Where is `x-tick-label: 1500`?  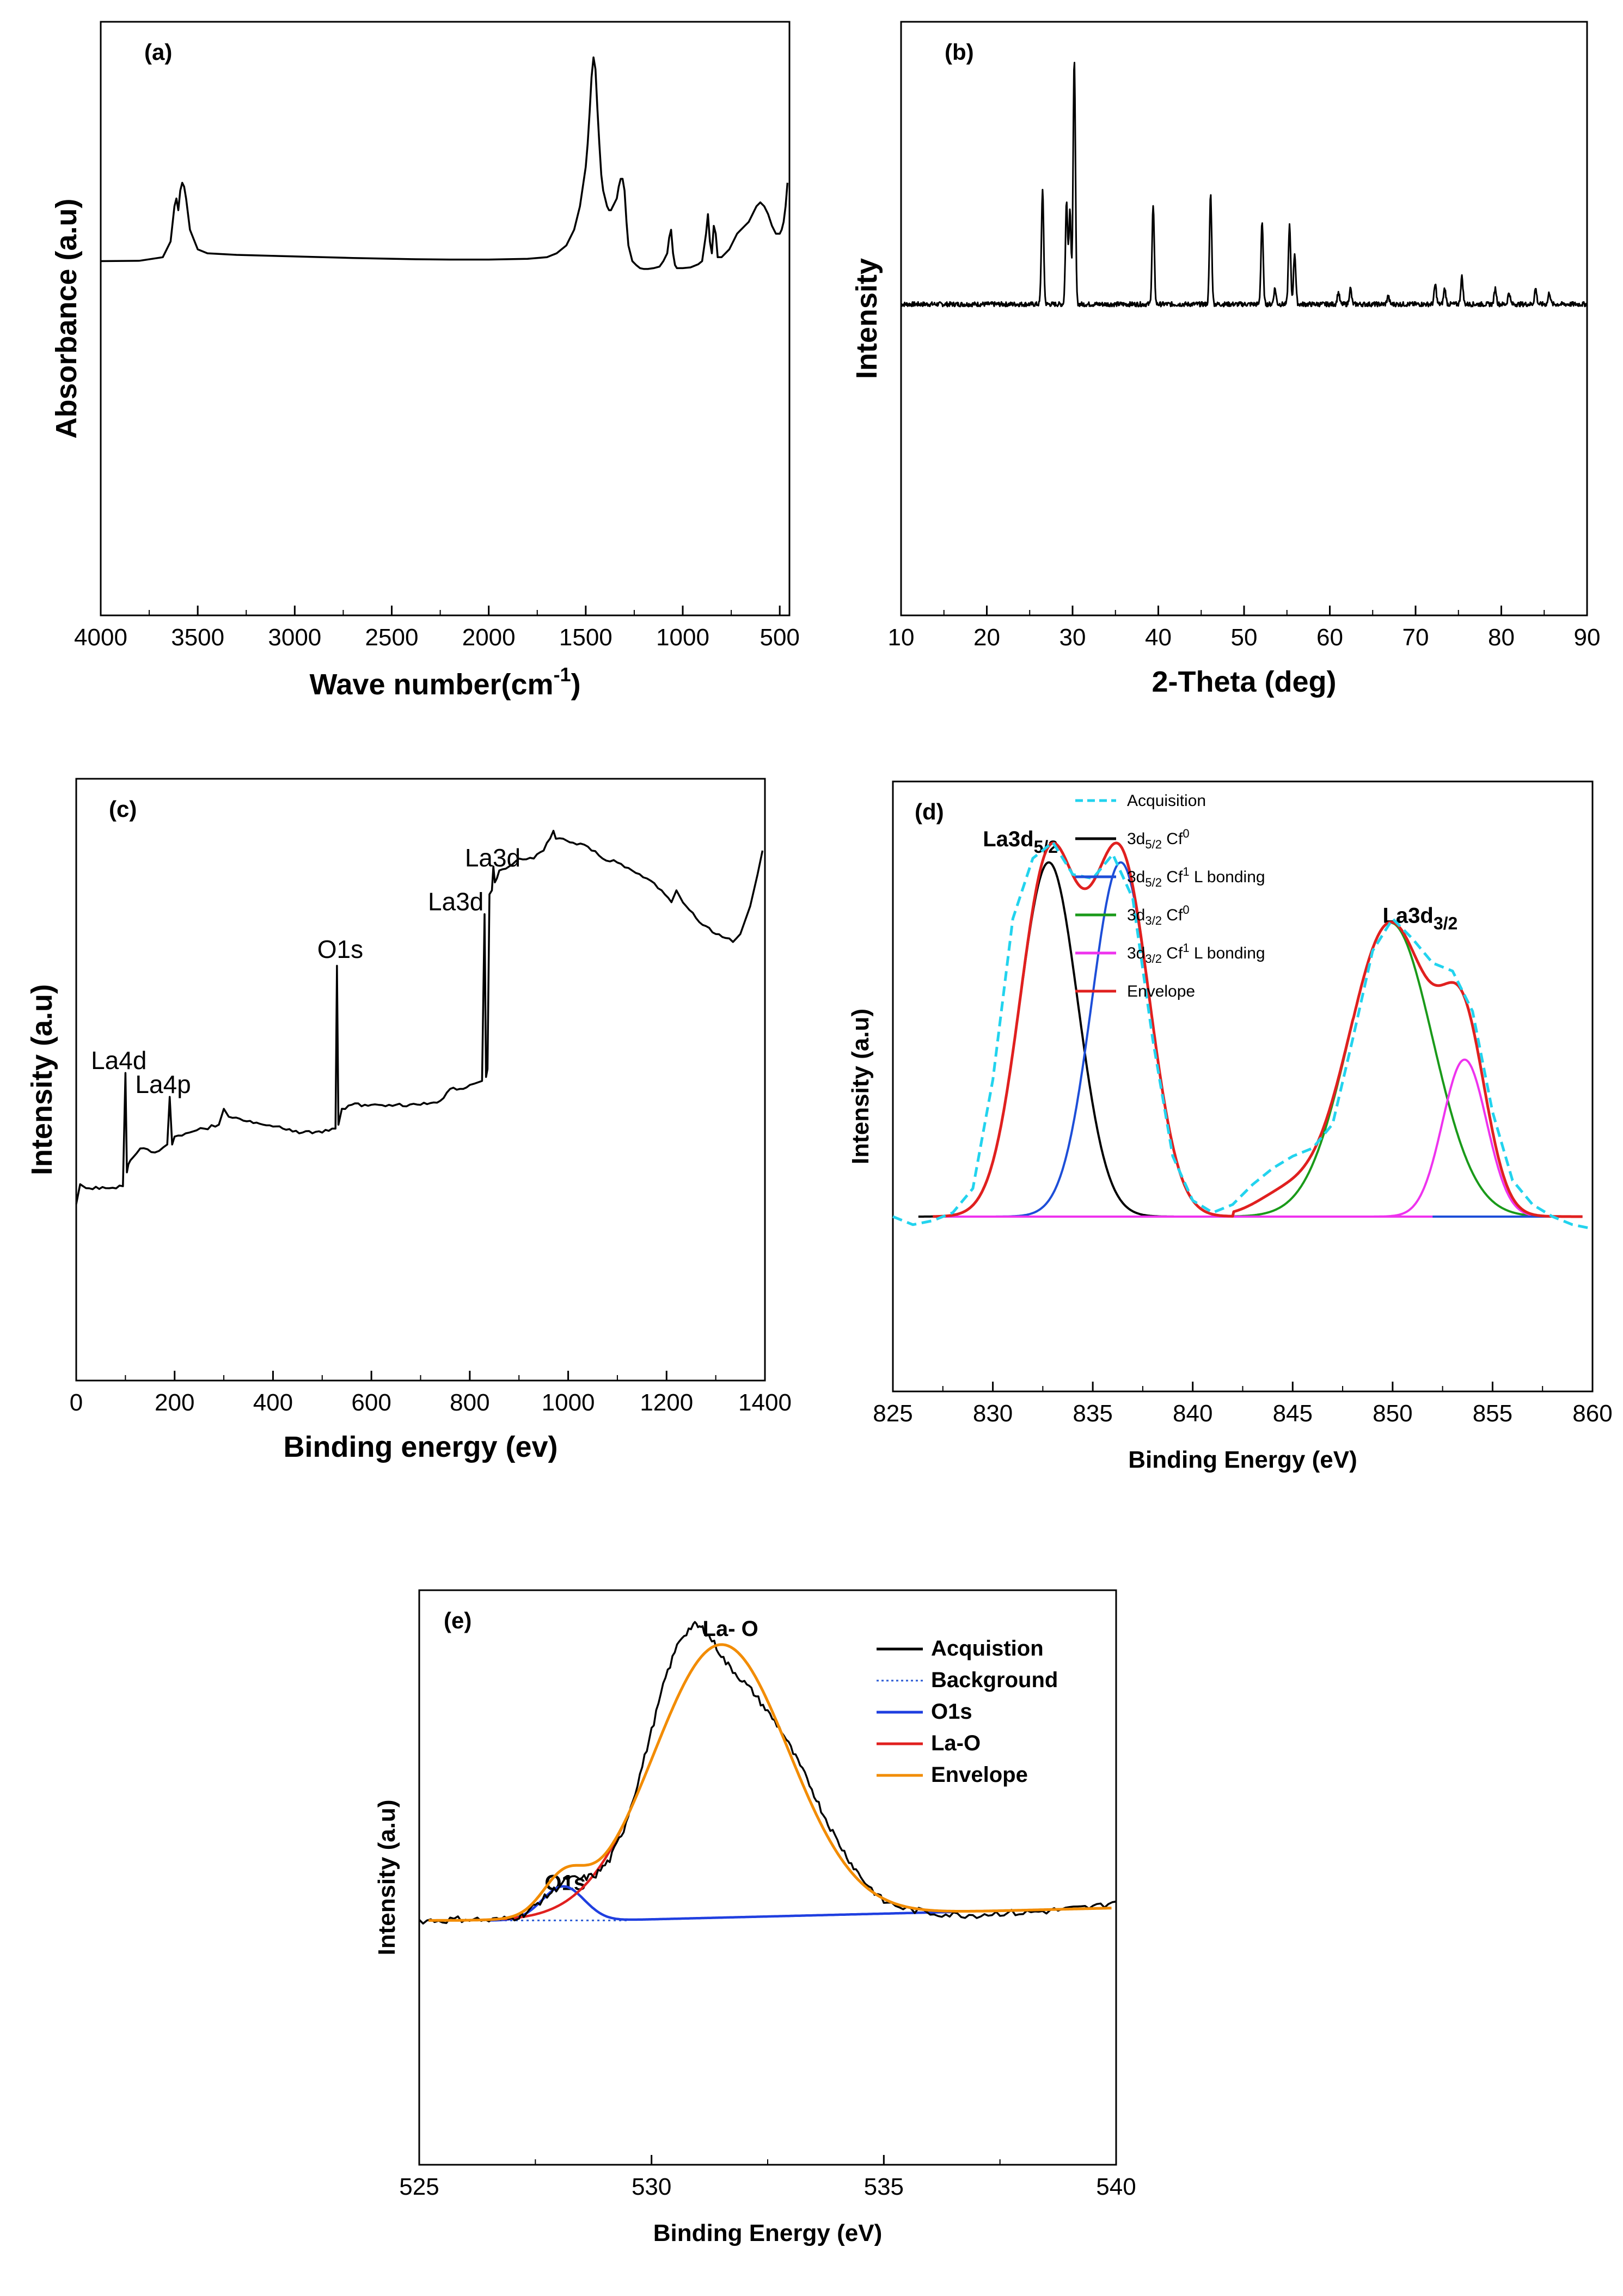 x-tick-label: 1500 is located at coordinates (586, 637).